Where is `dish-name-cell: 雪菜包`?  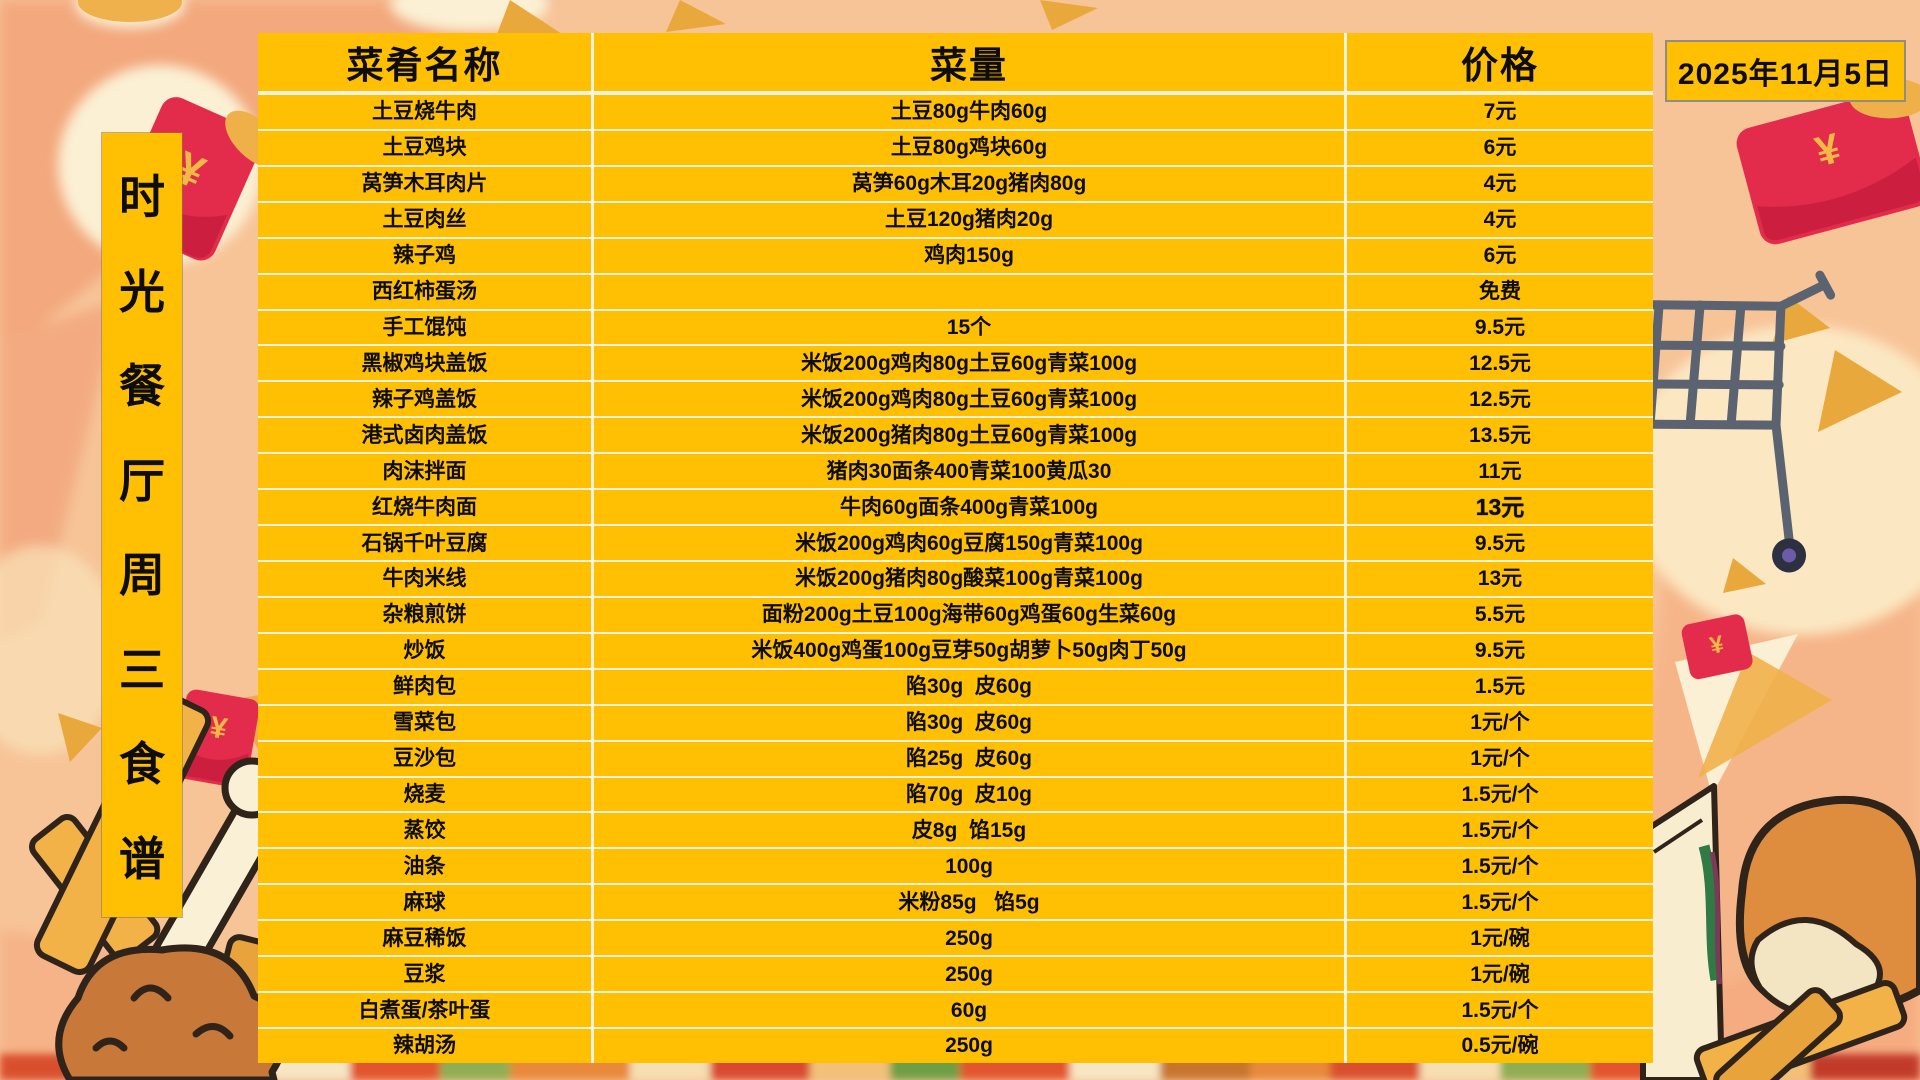 dish-name-cell: 雪菜包 is located at coordinates (426, 722).